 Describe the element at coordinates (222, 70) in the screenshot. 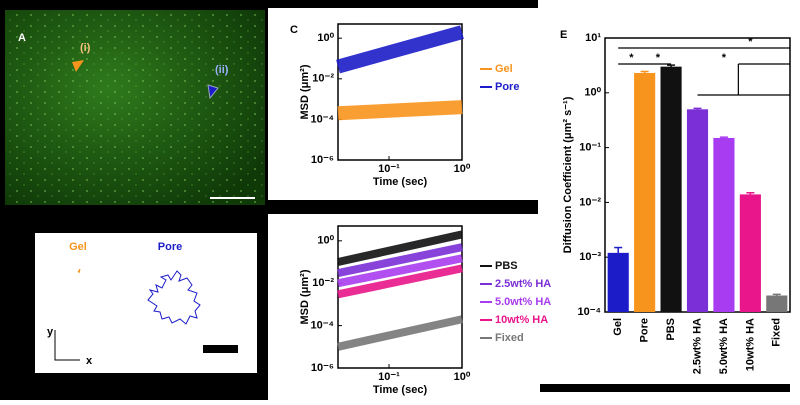

I see `marker-label: (ii)` at that location.